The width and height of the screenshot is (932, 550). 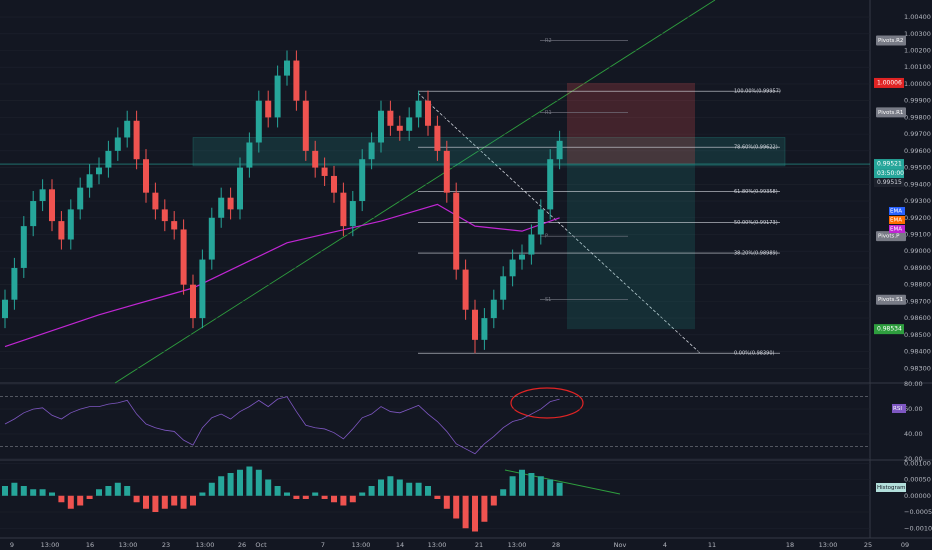 What do you see at coordinates (917, 168) in the screenshot?
I see `y-tick-label: 0.99500` at bounding box center [917, 168].